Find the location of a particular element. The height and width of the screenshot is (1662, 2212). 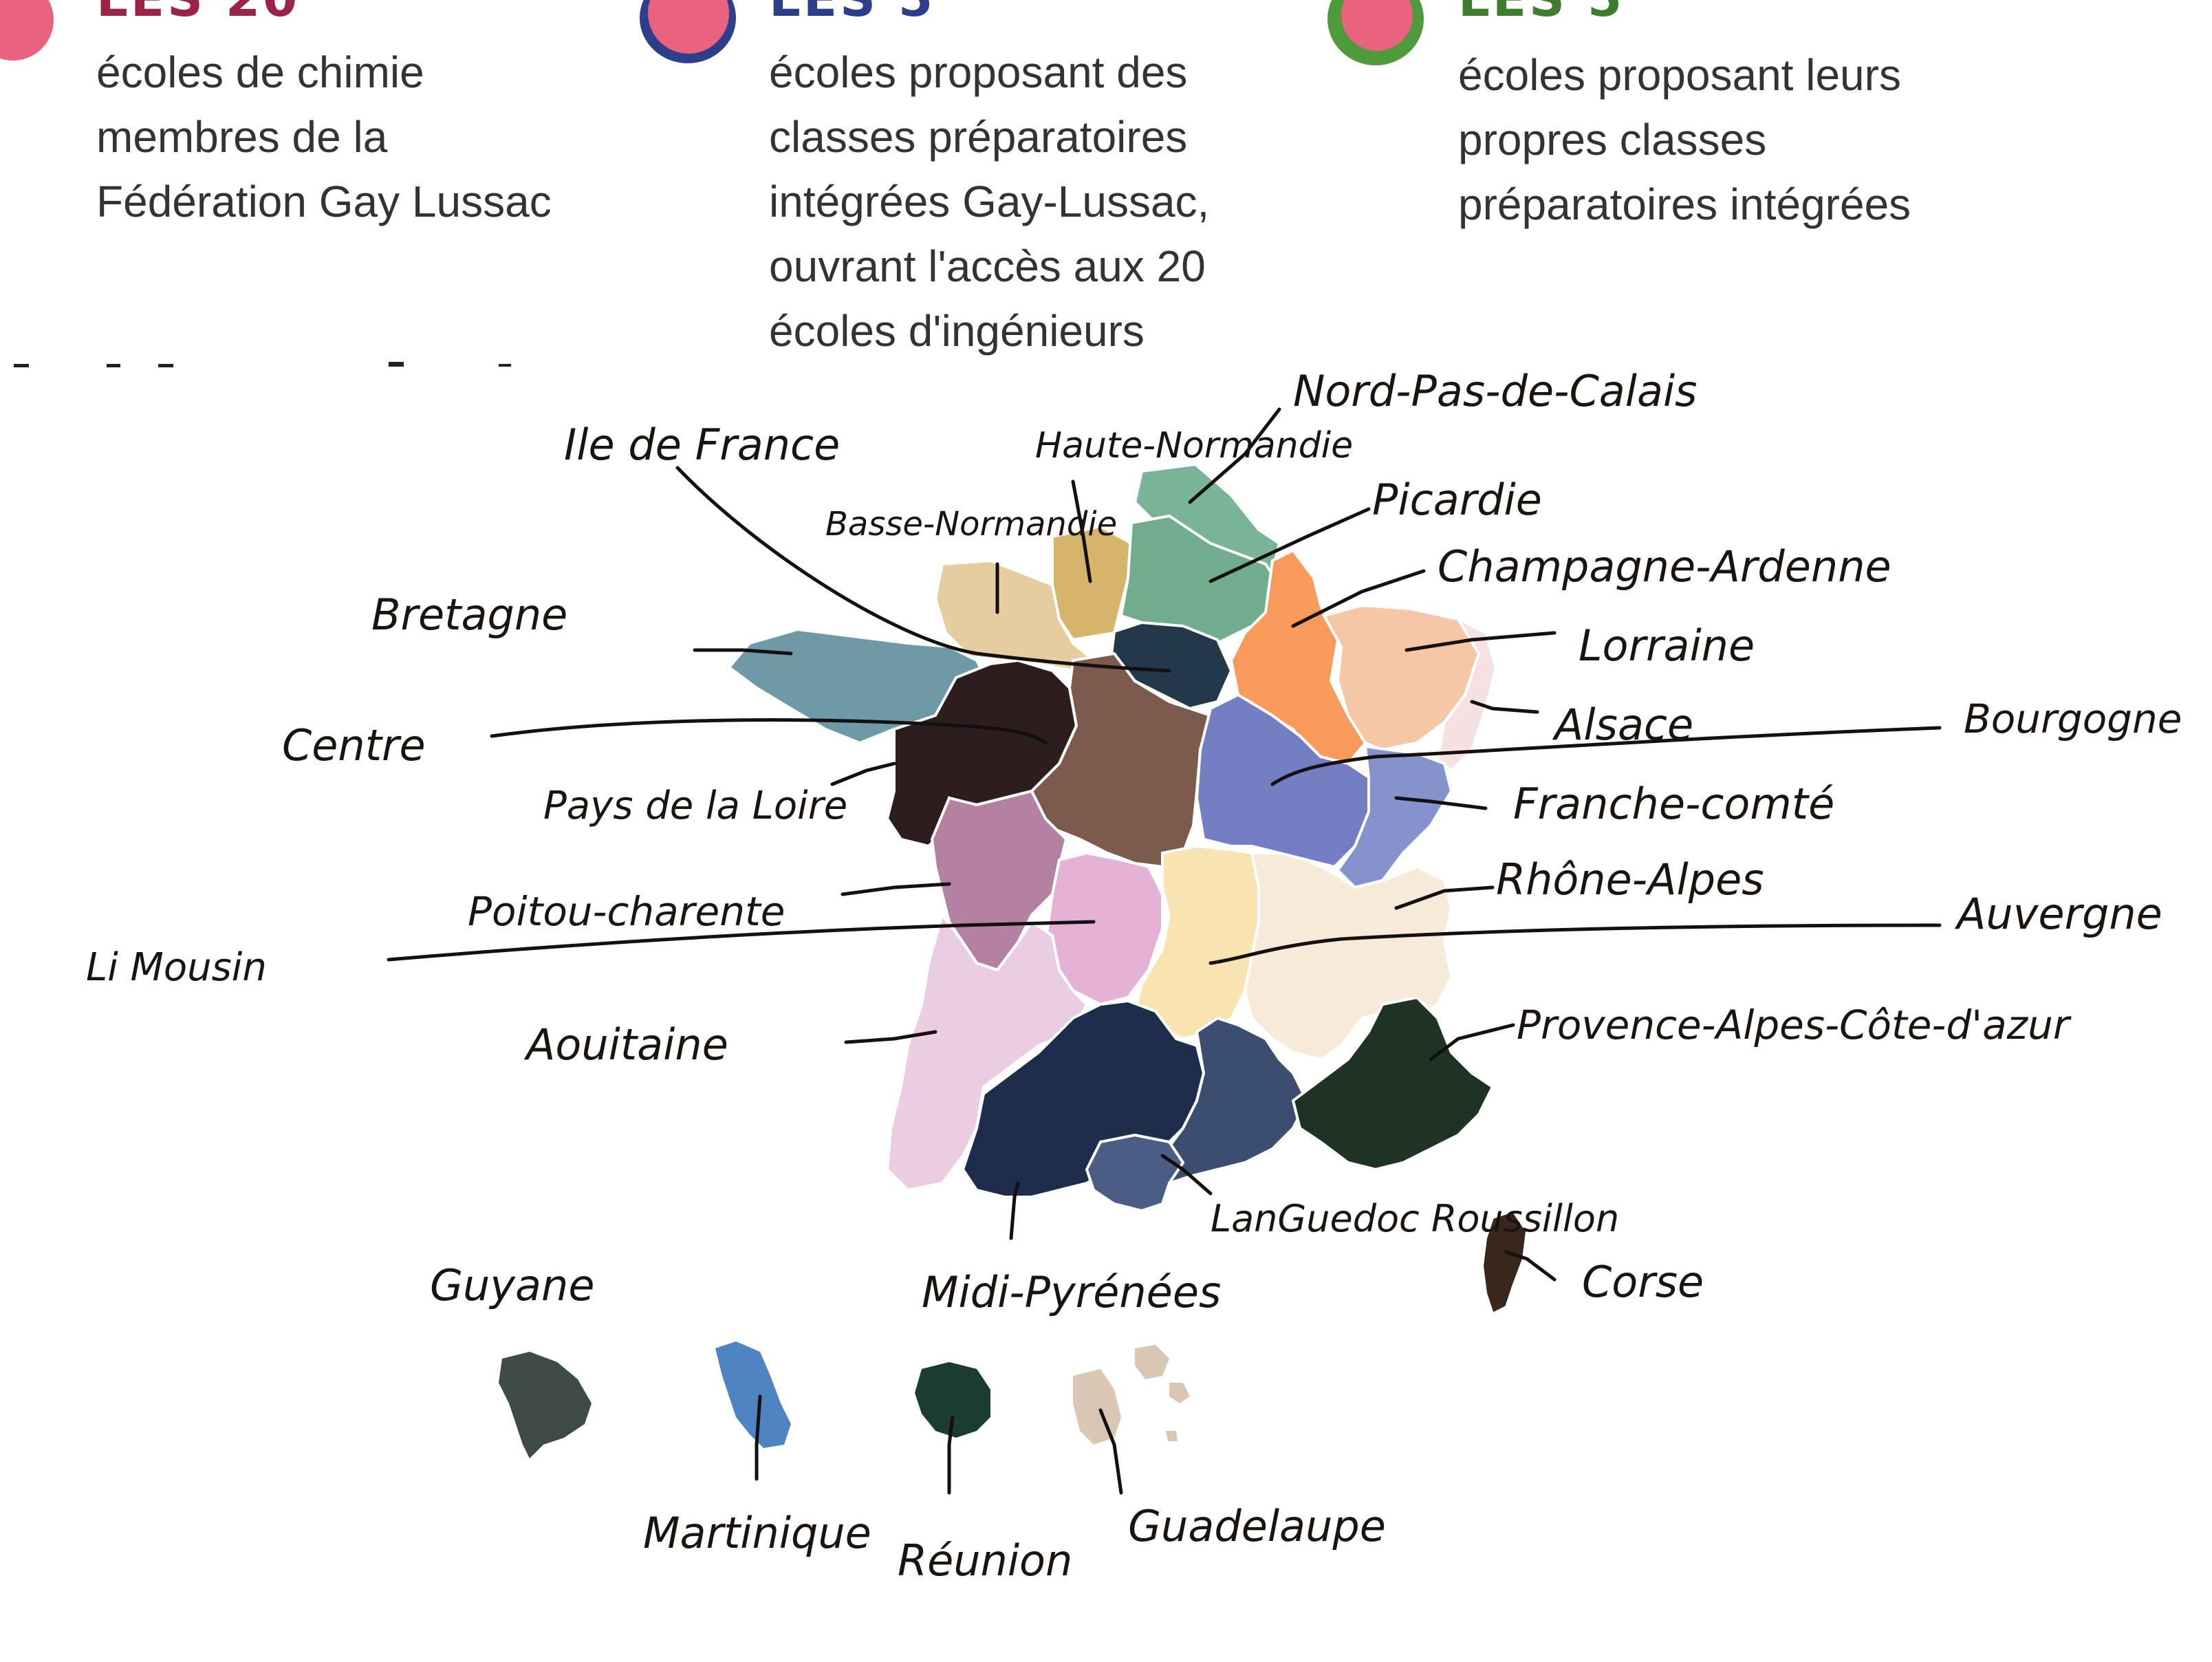

leader-ile-de-france is located at coordinates (923, 569).